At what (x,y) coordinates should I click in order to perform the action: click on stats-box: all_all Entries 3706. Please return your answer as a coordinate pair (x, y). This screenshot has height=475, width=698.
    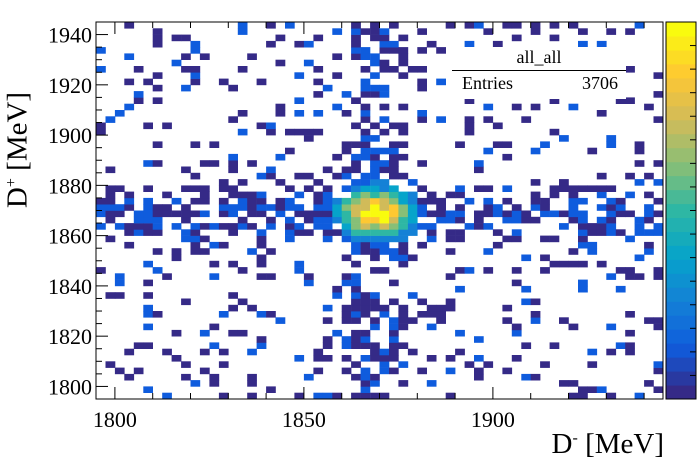
    Looking at the image, I should click on (539, 73).